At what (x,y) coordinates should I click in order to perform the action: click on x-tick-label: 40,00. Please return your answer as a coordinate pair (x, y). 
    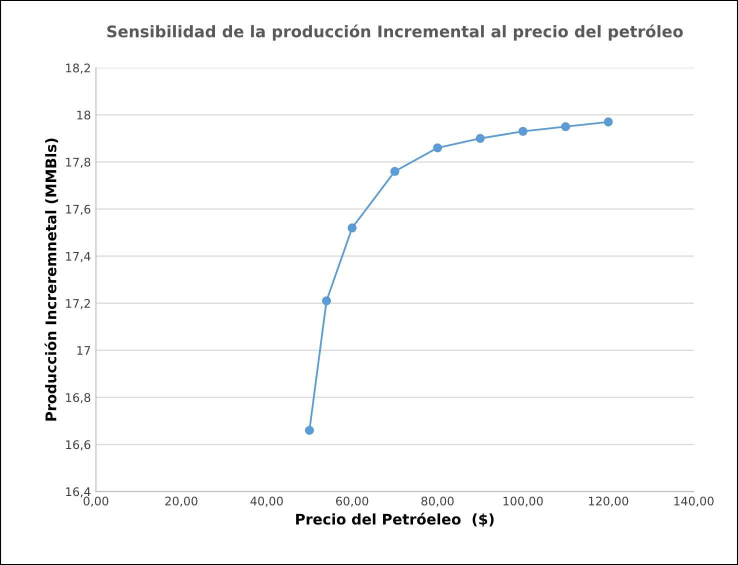
    Looking at the image, I should click on (266, 501).